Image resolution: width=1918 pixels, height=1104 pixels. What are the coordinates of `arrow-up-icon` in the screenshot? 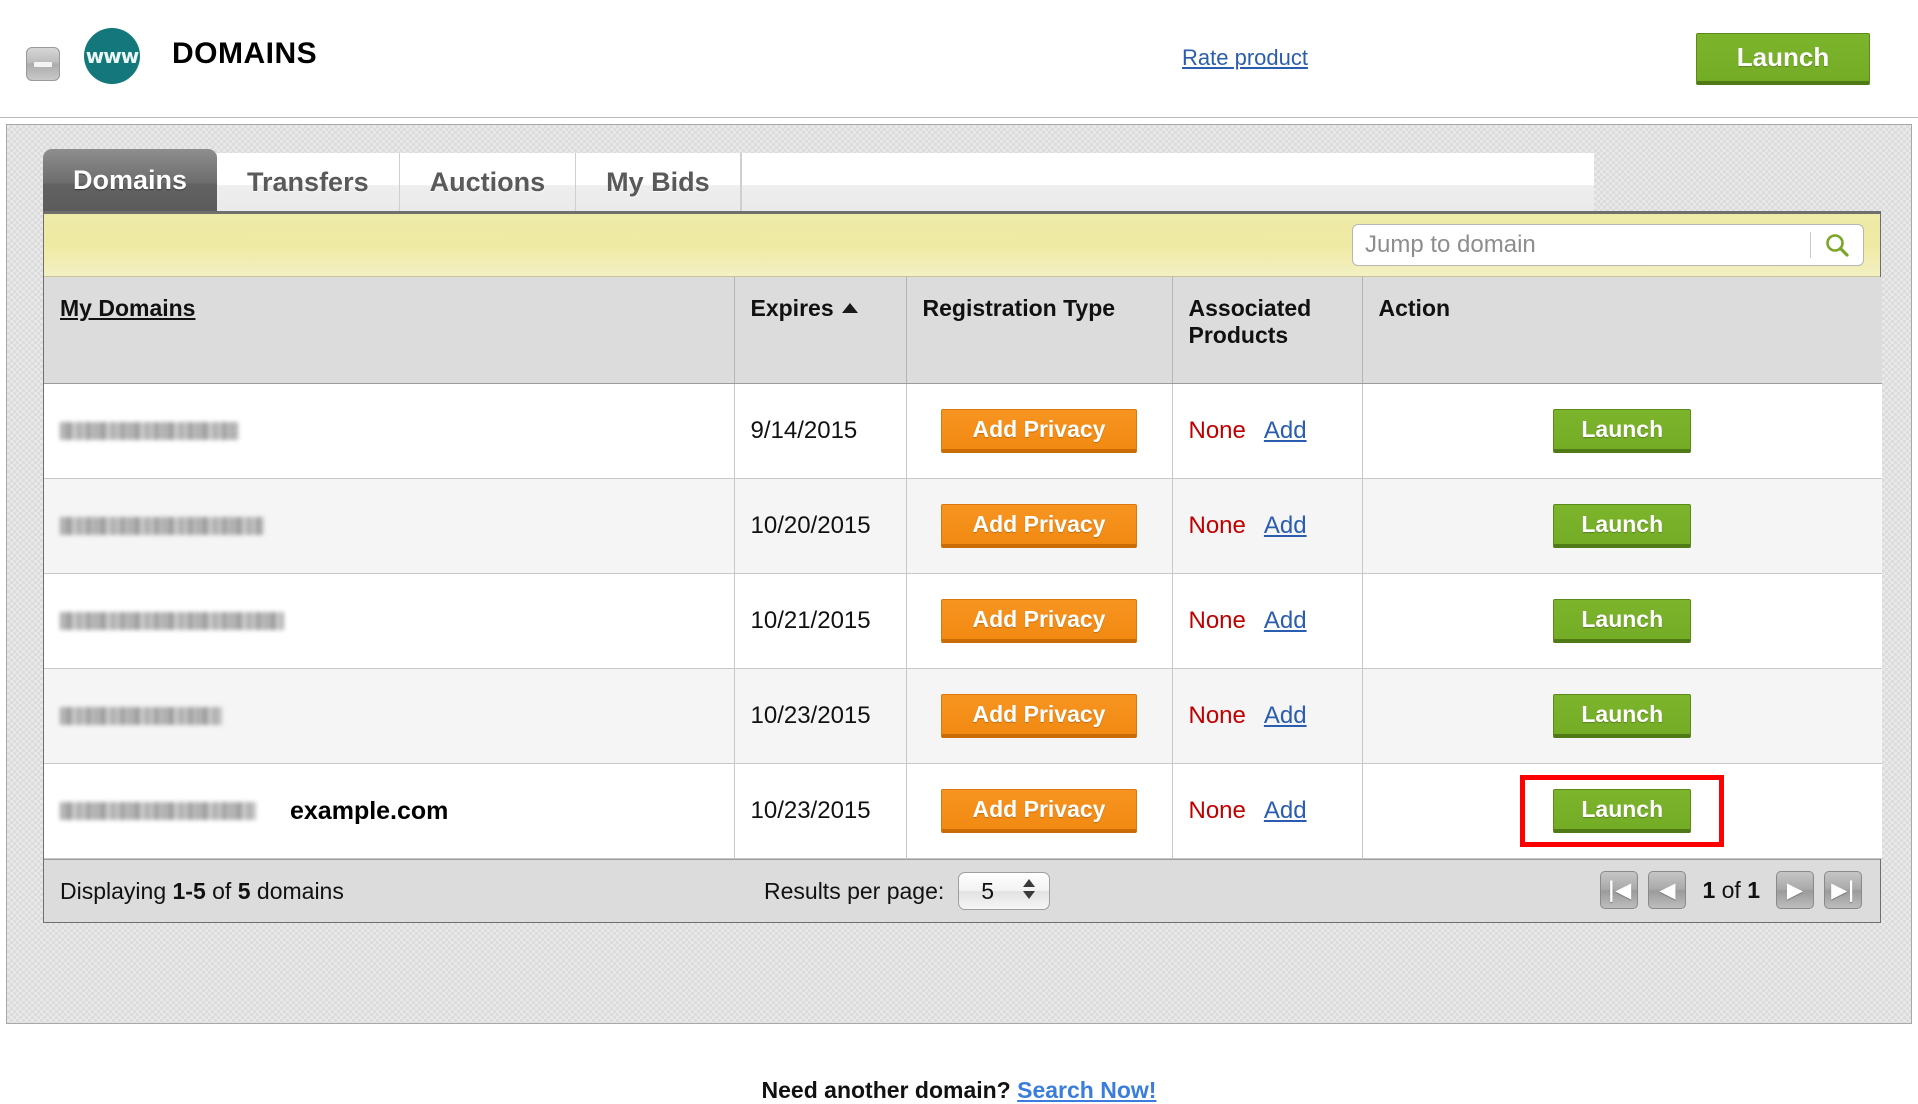 It's located at (1029, 883).